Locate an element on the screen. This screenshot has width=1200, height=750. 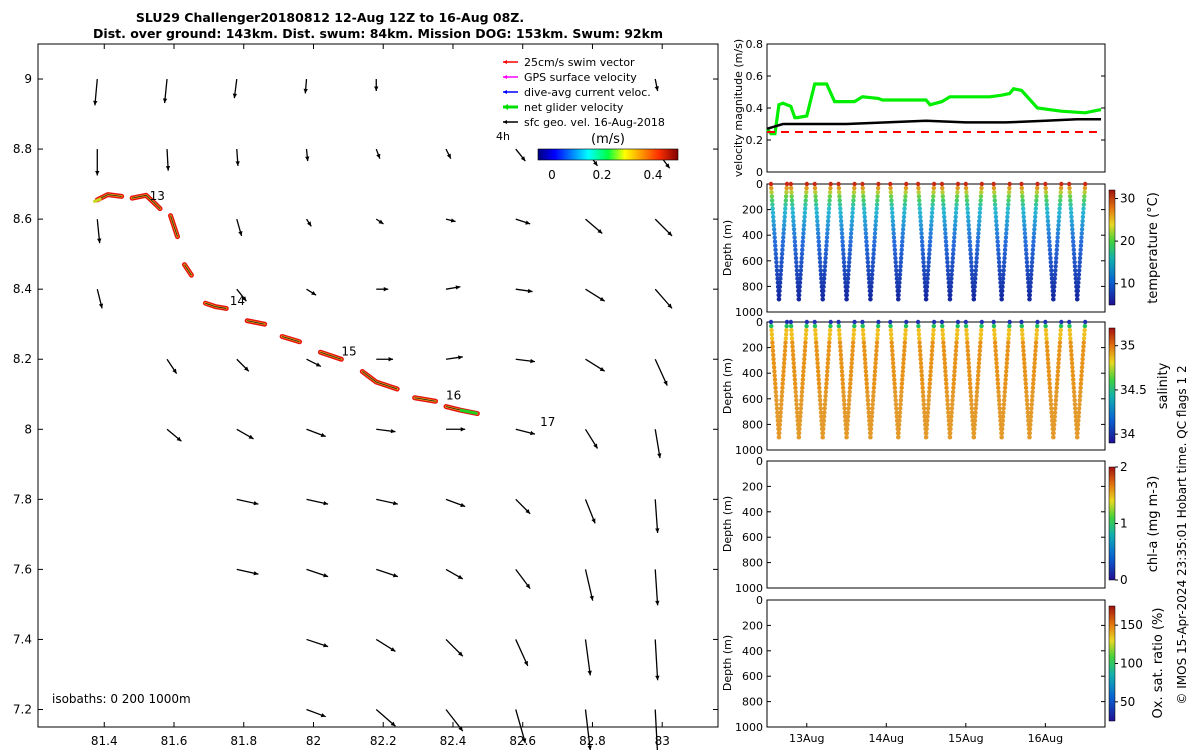
chl-ylabel: Depth (m) is located at coordinates (727, 524).